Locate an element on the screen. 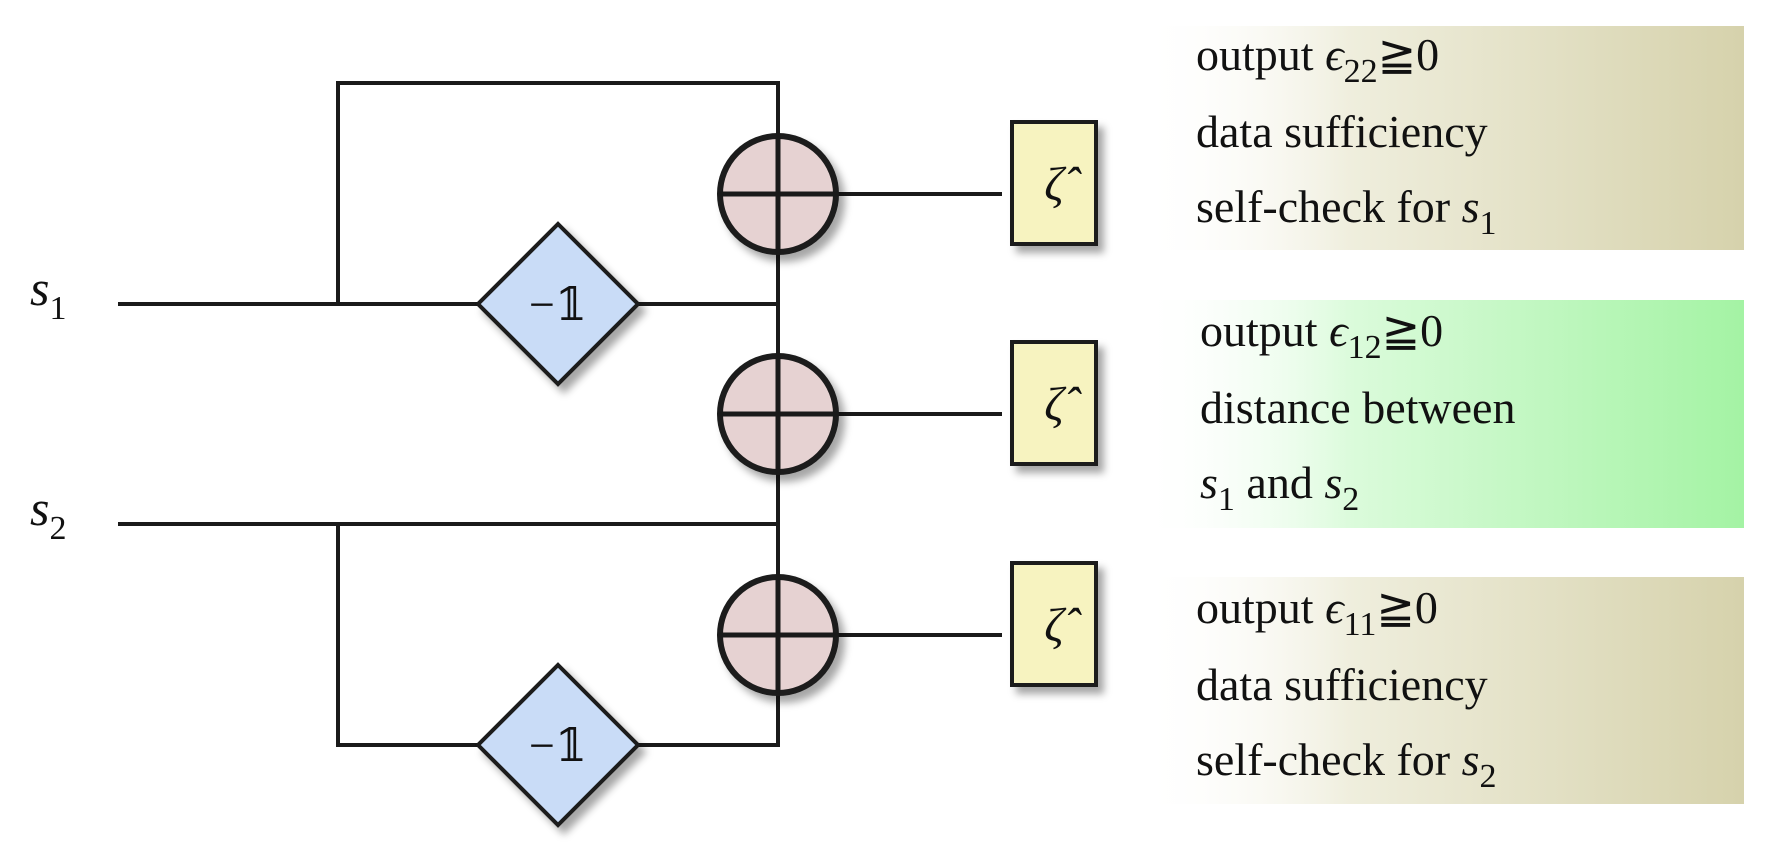  output-panel-top is located at coordinates (1442, 138).